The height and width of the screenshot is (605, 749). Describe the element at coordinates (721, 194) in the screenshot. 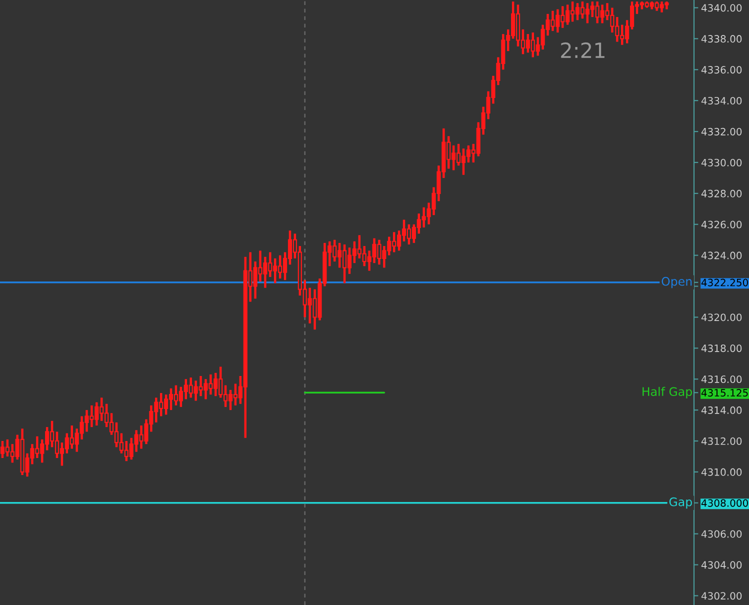

I see `y-tick-label: 4328.00` at that location.